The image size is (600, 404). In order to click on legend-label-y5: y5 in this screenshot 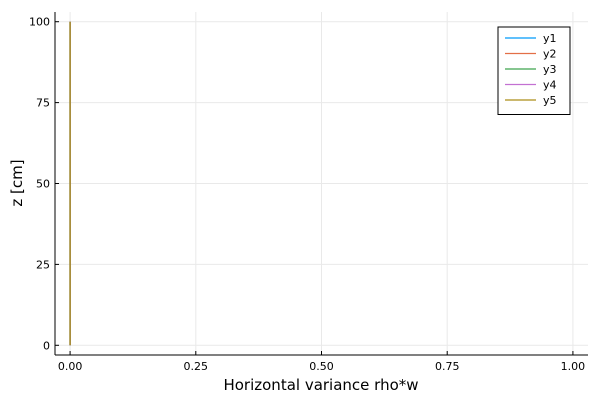, I will do `click(550, 100)`.